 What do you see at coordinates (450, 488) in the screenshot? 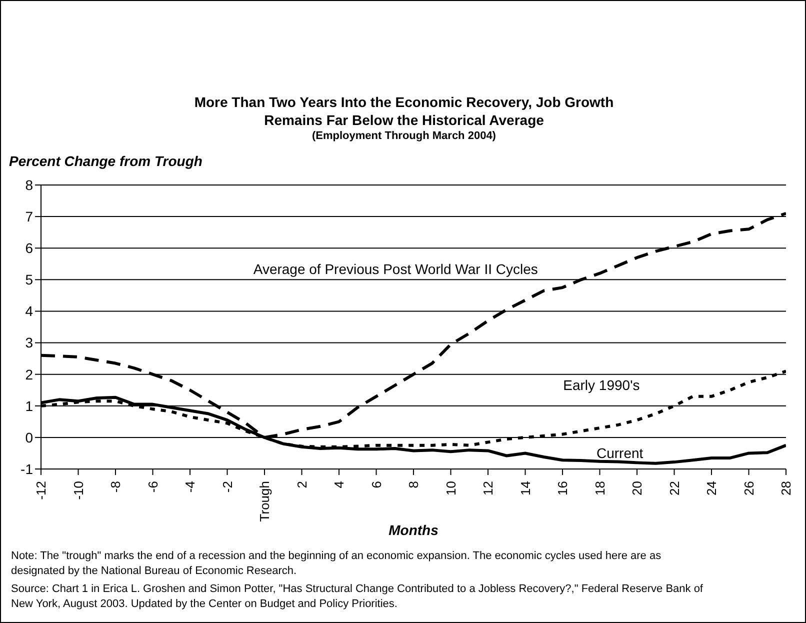
I see `x-tick-label: 10` at bounding box center [450, 488].